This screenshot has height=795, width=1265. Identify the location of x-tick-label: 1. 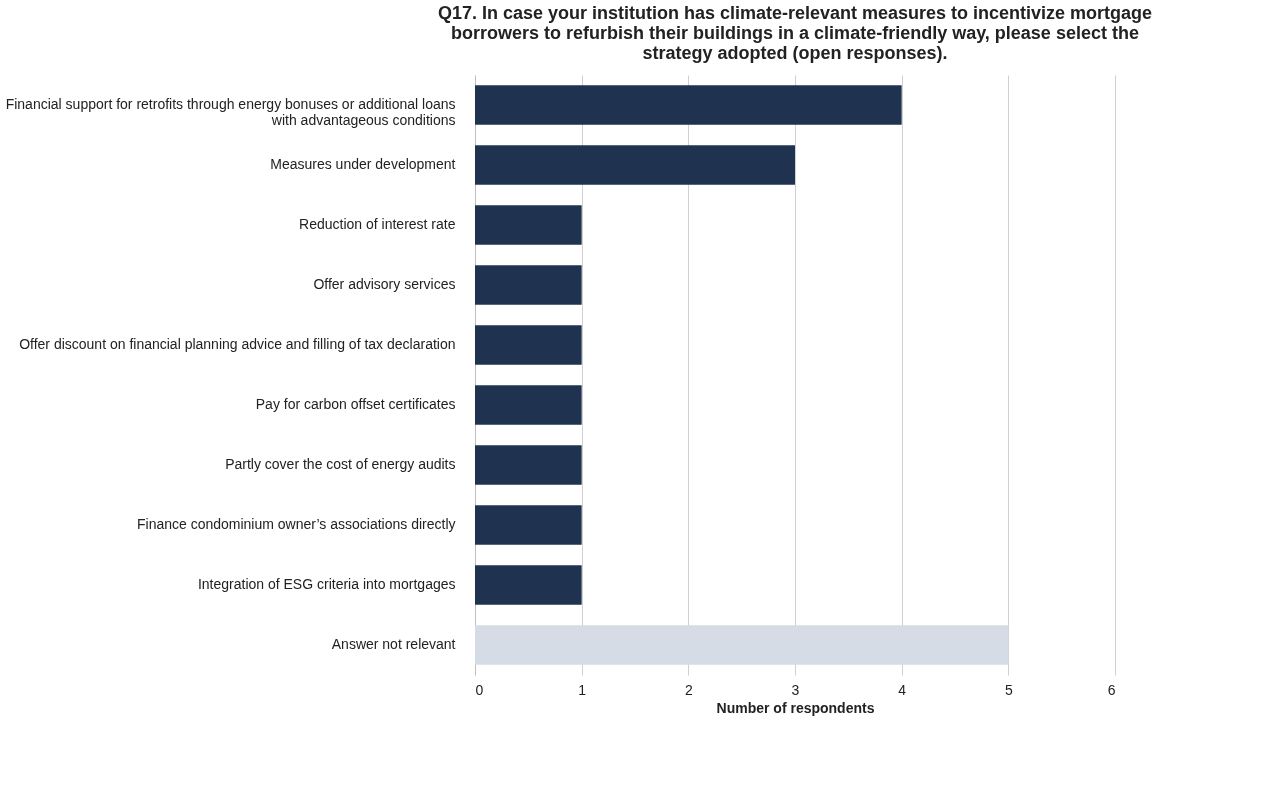
(582, 689).